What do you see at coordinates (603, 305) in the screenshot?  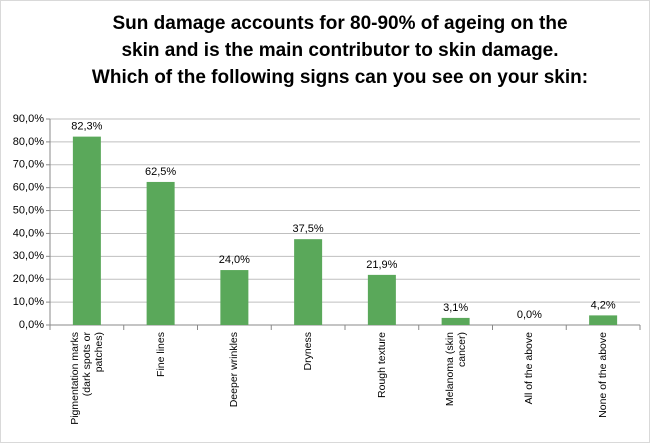 I see `data-label: 4,2%` at bounding box center [603, 305].